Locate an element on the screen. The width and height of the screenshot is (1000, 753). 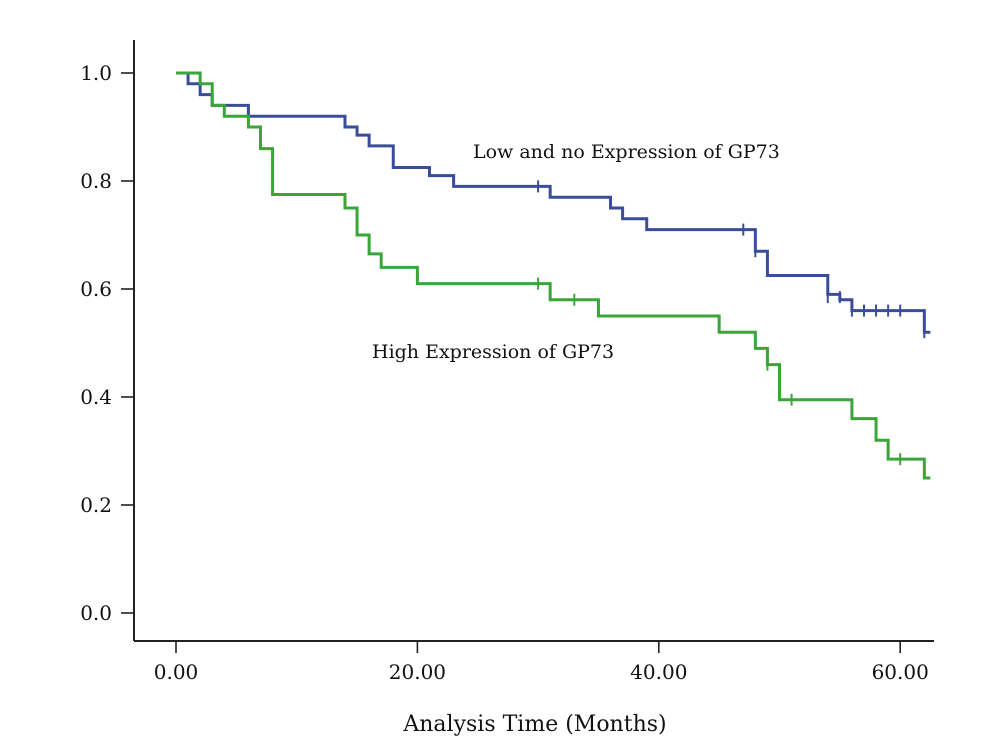
x-tick-label: 0.00 is located at coordinates (176, 672).